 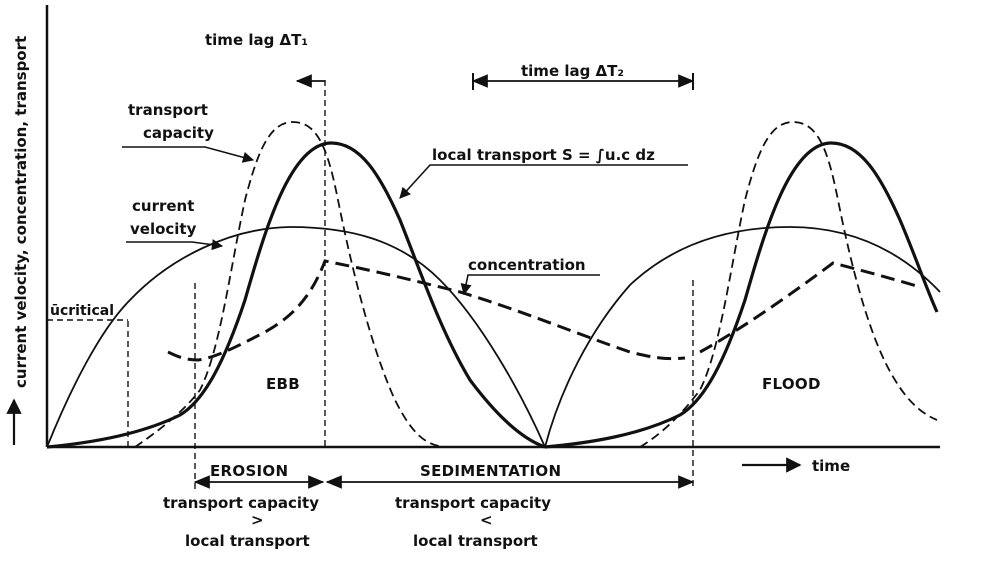 What do you see at coordinates (490, 471) in the screenshot?
I see `sedimentation-title: SEDIMENTATION` at bounding box center [490, 471].